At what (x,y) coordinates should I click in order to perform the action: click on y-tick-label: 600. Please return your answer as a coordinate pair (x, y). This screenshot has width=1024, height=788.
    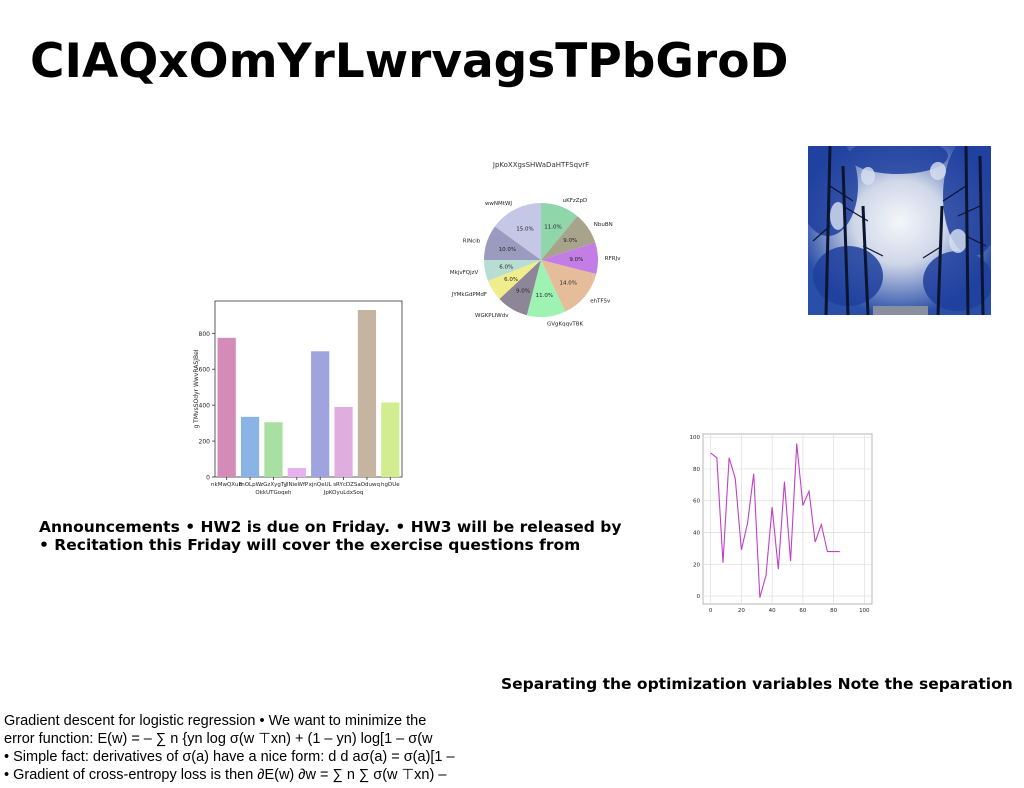
    Looking at the image, I should click on (205, 370).